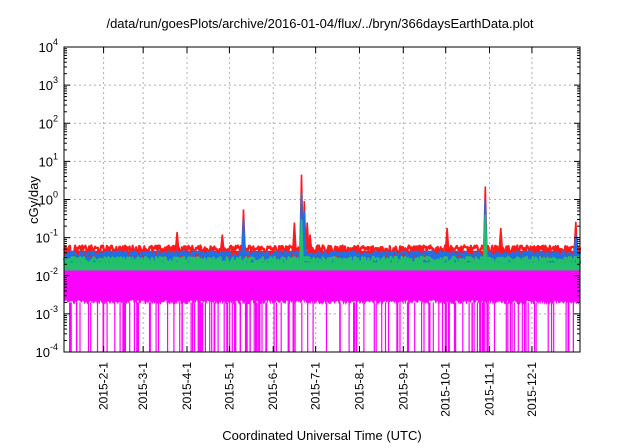 This screenshot has width=640, height=448. I want to click on x-tick-label: 2015-12-1, so click(532, 389).